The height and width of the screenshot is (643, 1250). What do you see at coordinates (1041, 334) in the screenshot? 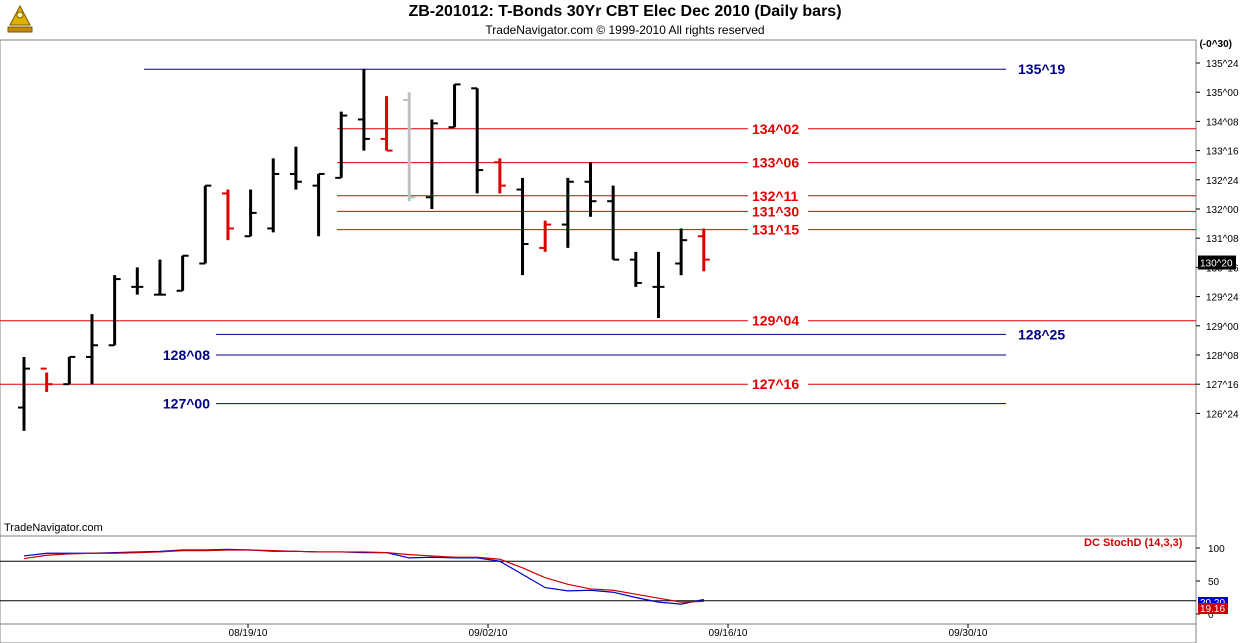
I see `level-label: 128^25` at bounding box center [1041, 334].